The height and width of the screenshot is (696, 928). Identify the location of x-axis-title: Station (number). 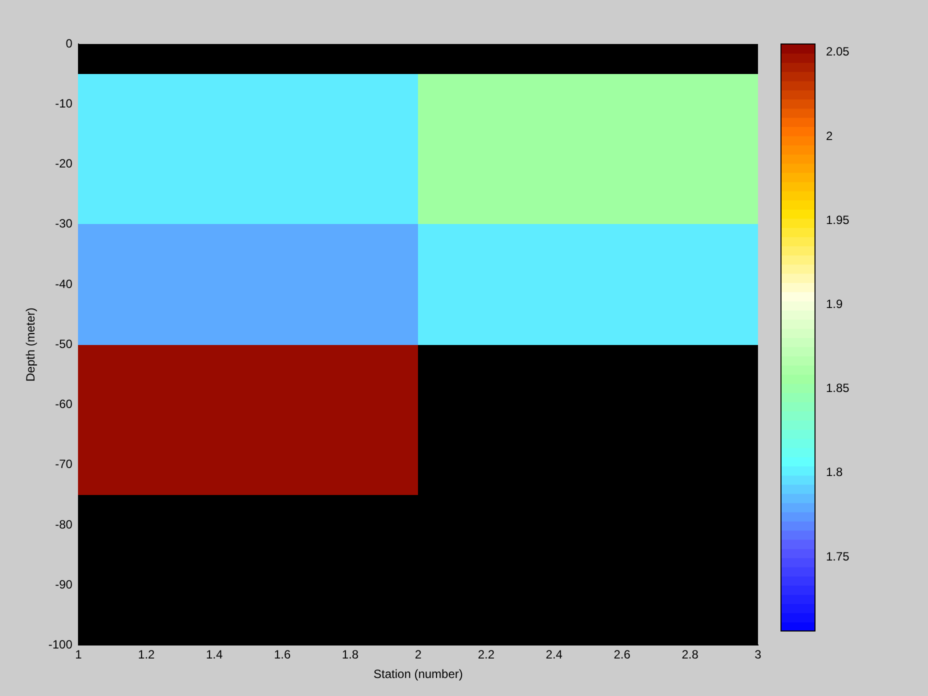
(418, 674).